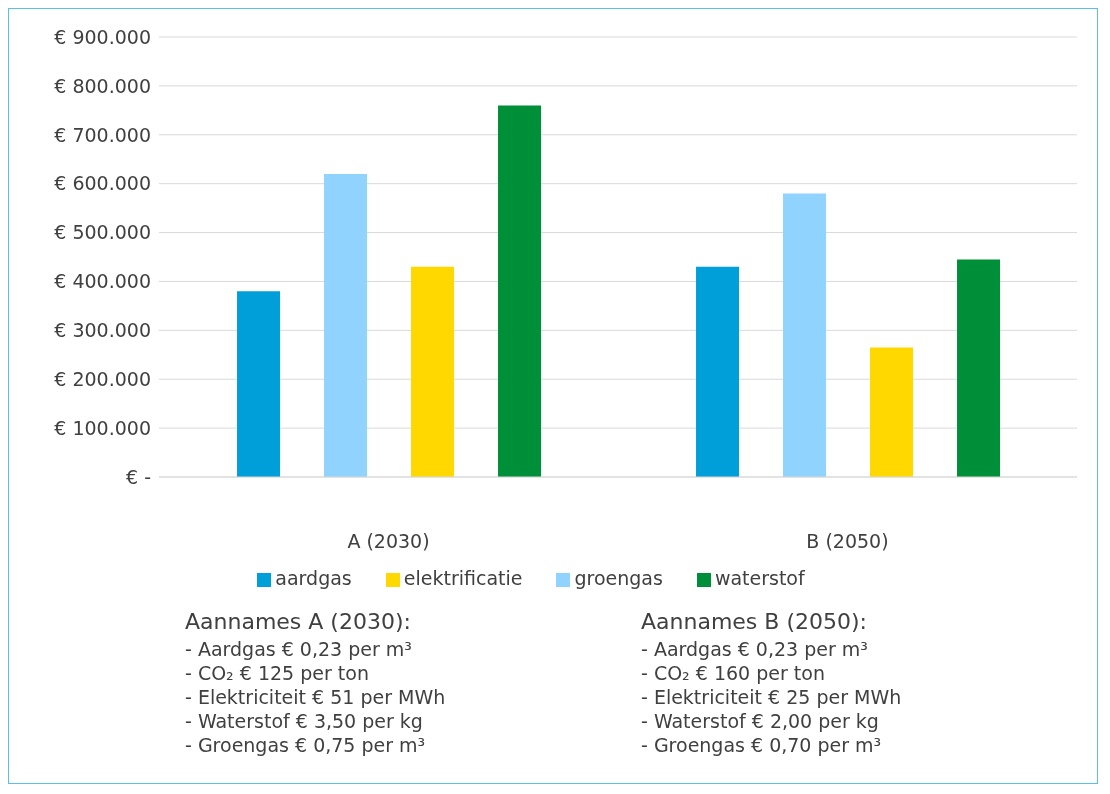 This screenshot has height=794, width=1110. Describe the element at coordinates (733, 673) in the screenshot. I see `text: - CO₂ € 160 per ton` at that location.